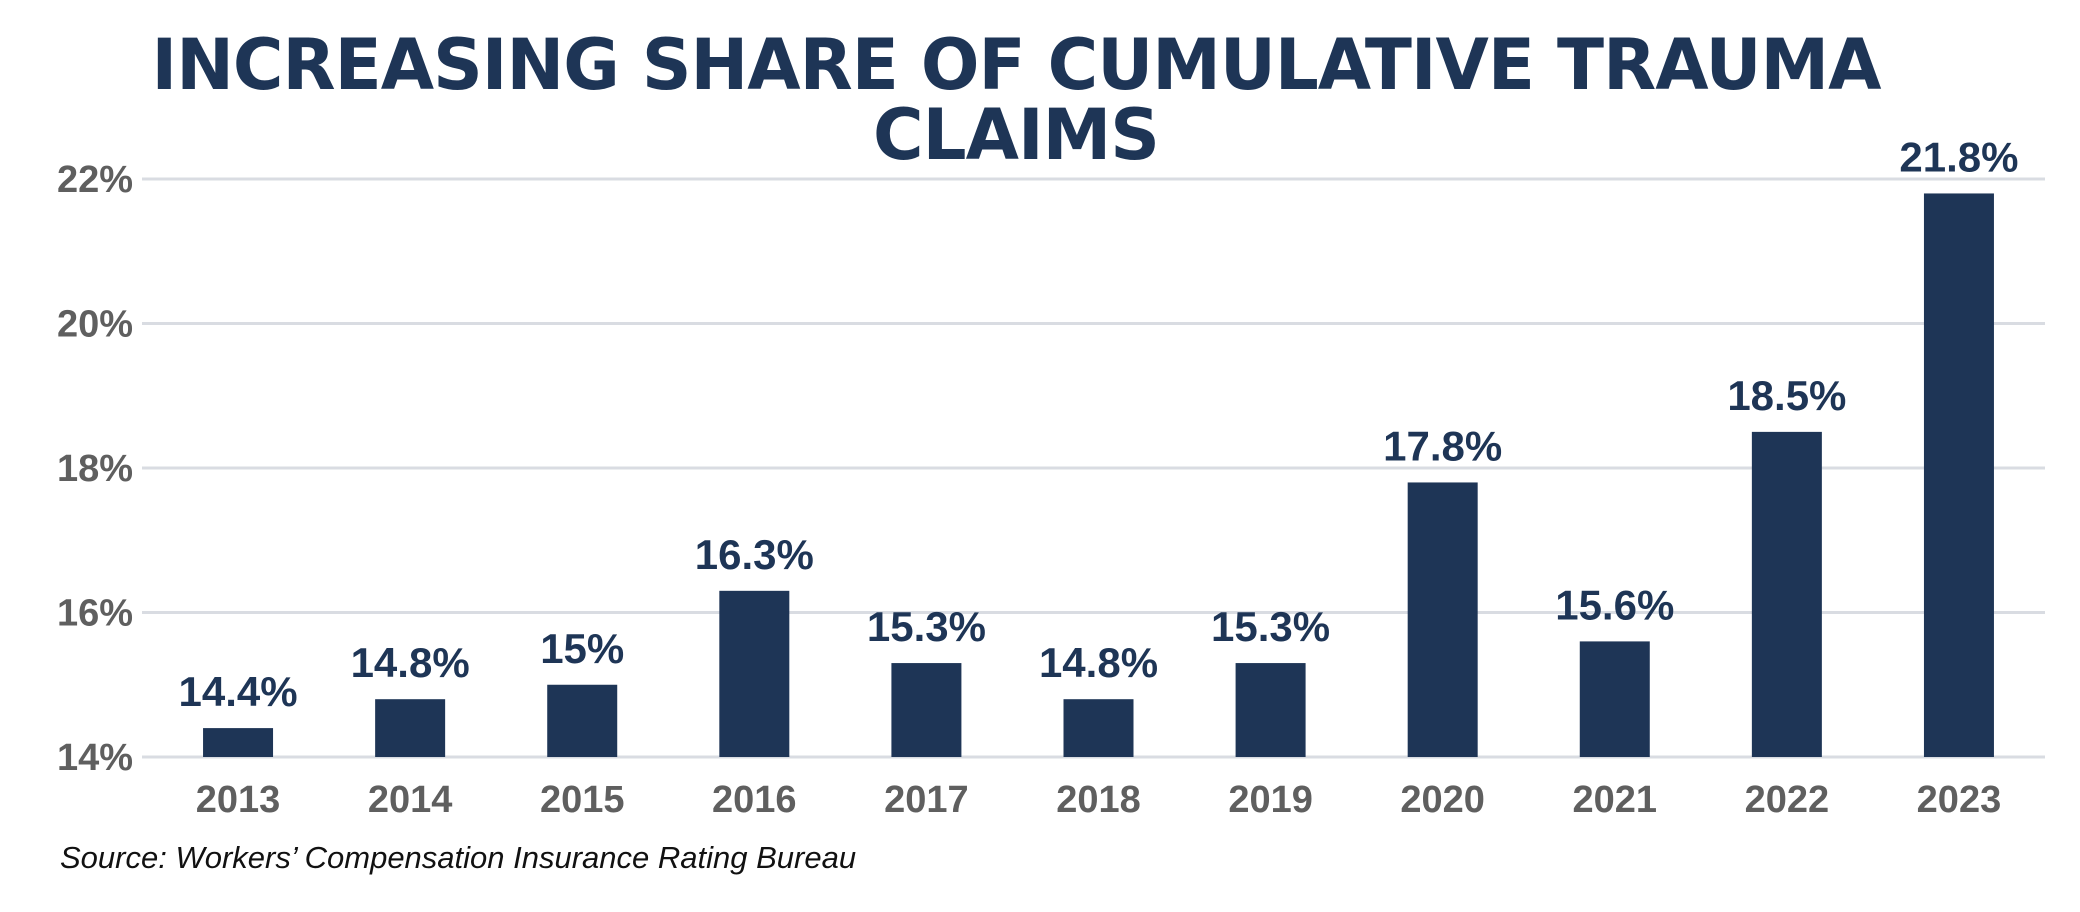 The width and height of the screenshot is (2080, 912). I want to click on data-label-2016: 16.3%, so click(754, 554).